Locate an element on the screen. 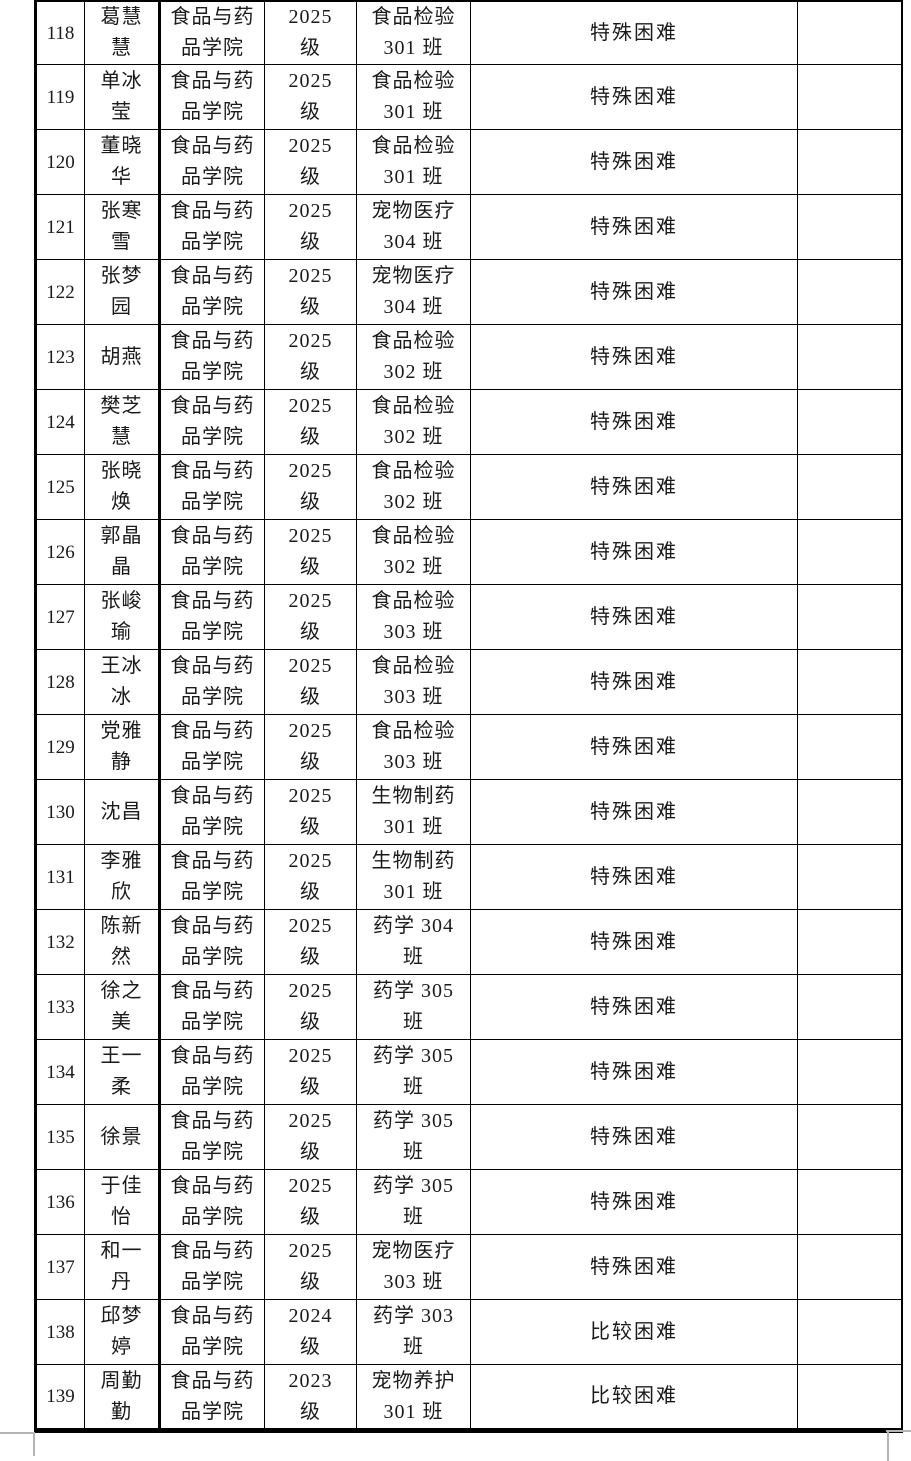 This screenshot has width=911, height=1461. cell-index: 118 is located at coordinates (59, 32).